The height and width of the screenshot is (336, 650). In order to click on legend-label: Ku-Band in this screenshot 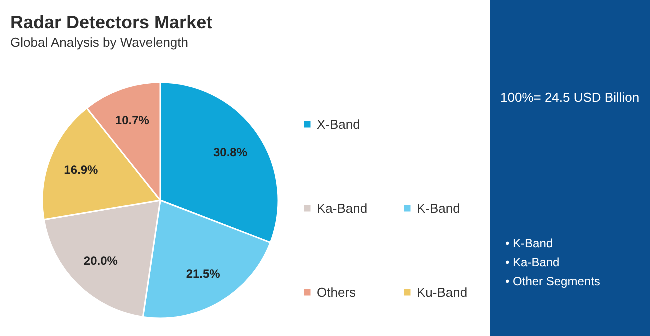, I will do `click(442, 292)`.